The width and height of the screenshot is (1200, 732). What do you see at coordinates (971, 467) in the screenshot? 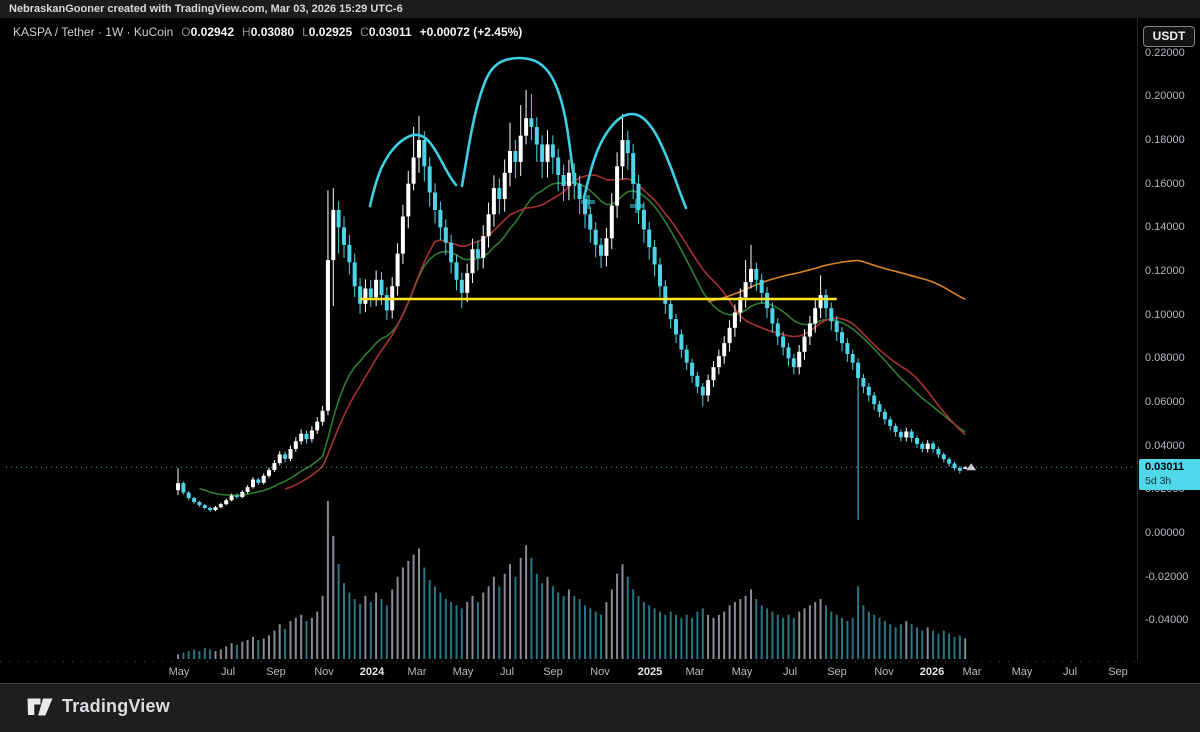
I see `last-price-marker` at bounding box center [971, 467].